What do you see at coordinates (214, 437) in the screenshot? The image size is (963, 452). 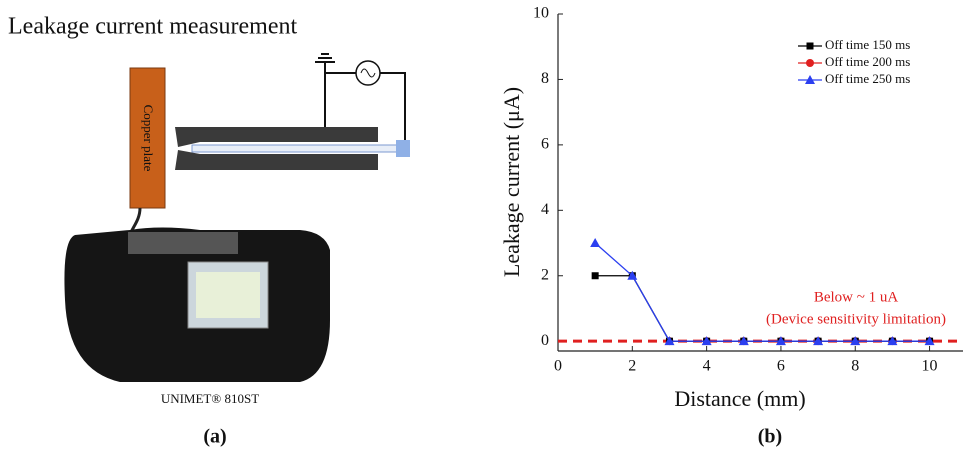 I see `panel-caption: (a)` at bounding box center [214, 437].